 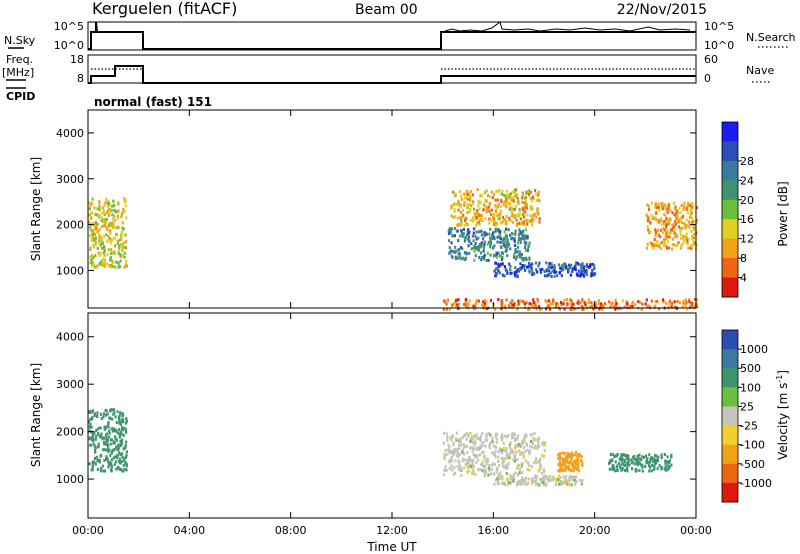 I want to click on freq-tick-bottom: 8, so click(x=80, y=78).